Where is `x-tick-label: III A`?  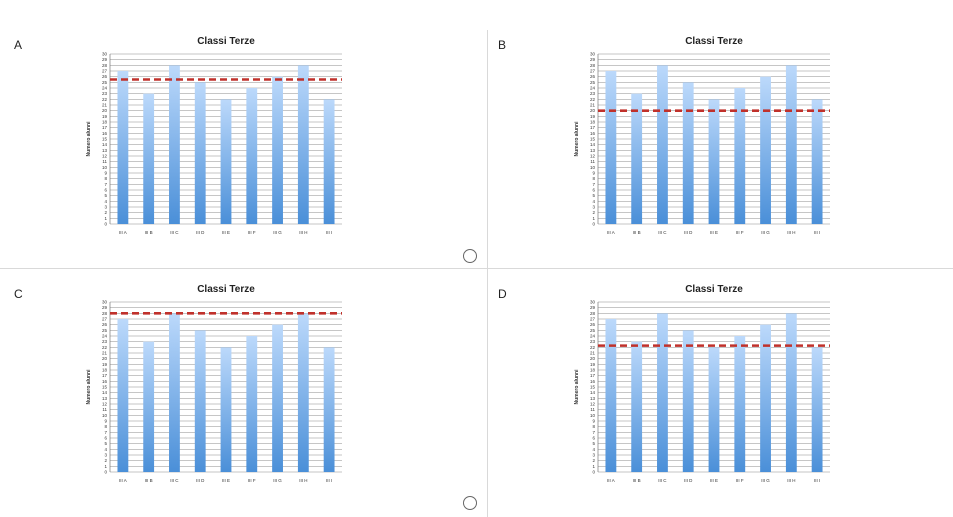 x-tick-label: III A is located at coordinates (123, 480).